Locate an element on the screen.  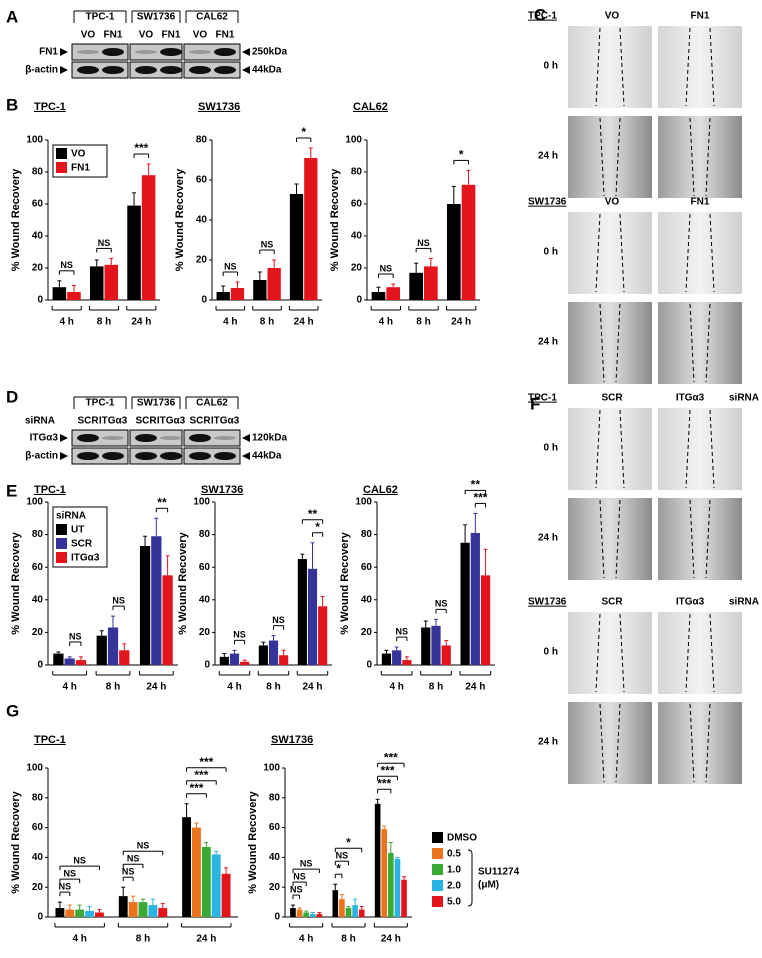
legend-label: 1.0 is located at coordinates (454, 870).